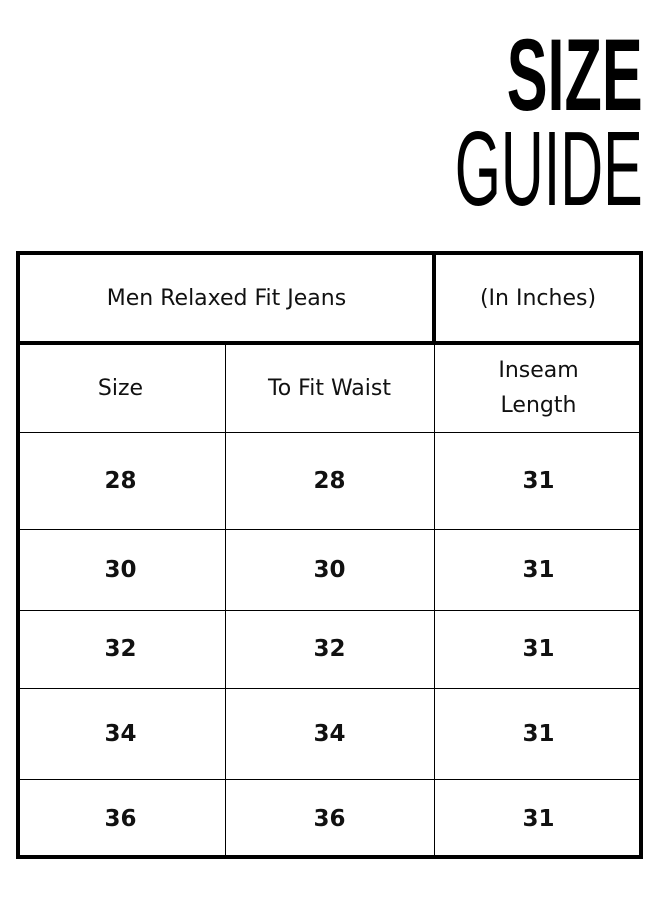  I want to click on waist-cell: 30, so click(329, 569).